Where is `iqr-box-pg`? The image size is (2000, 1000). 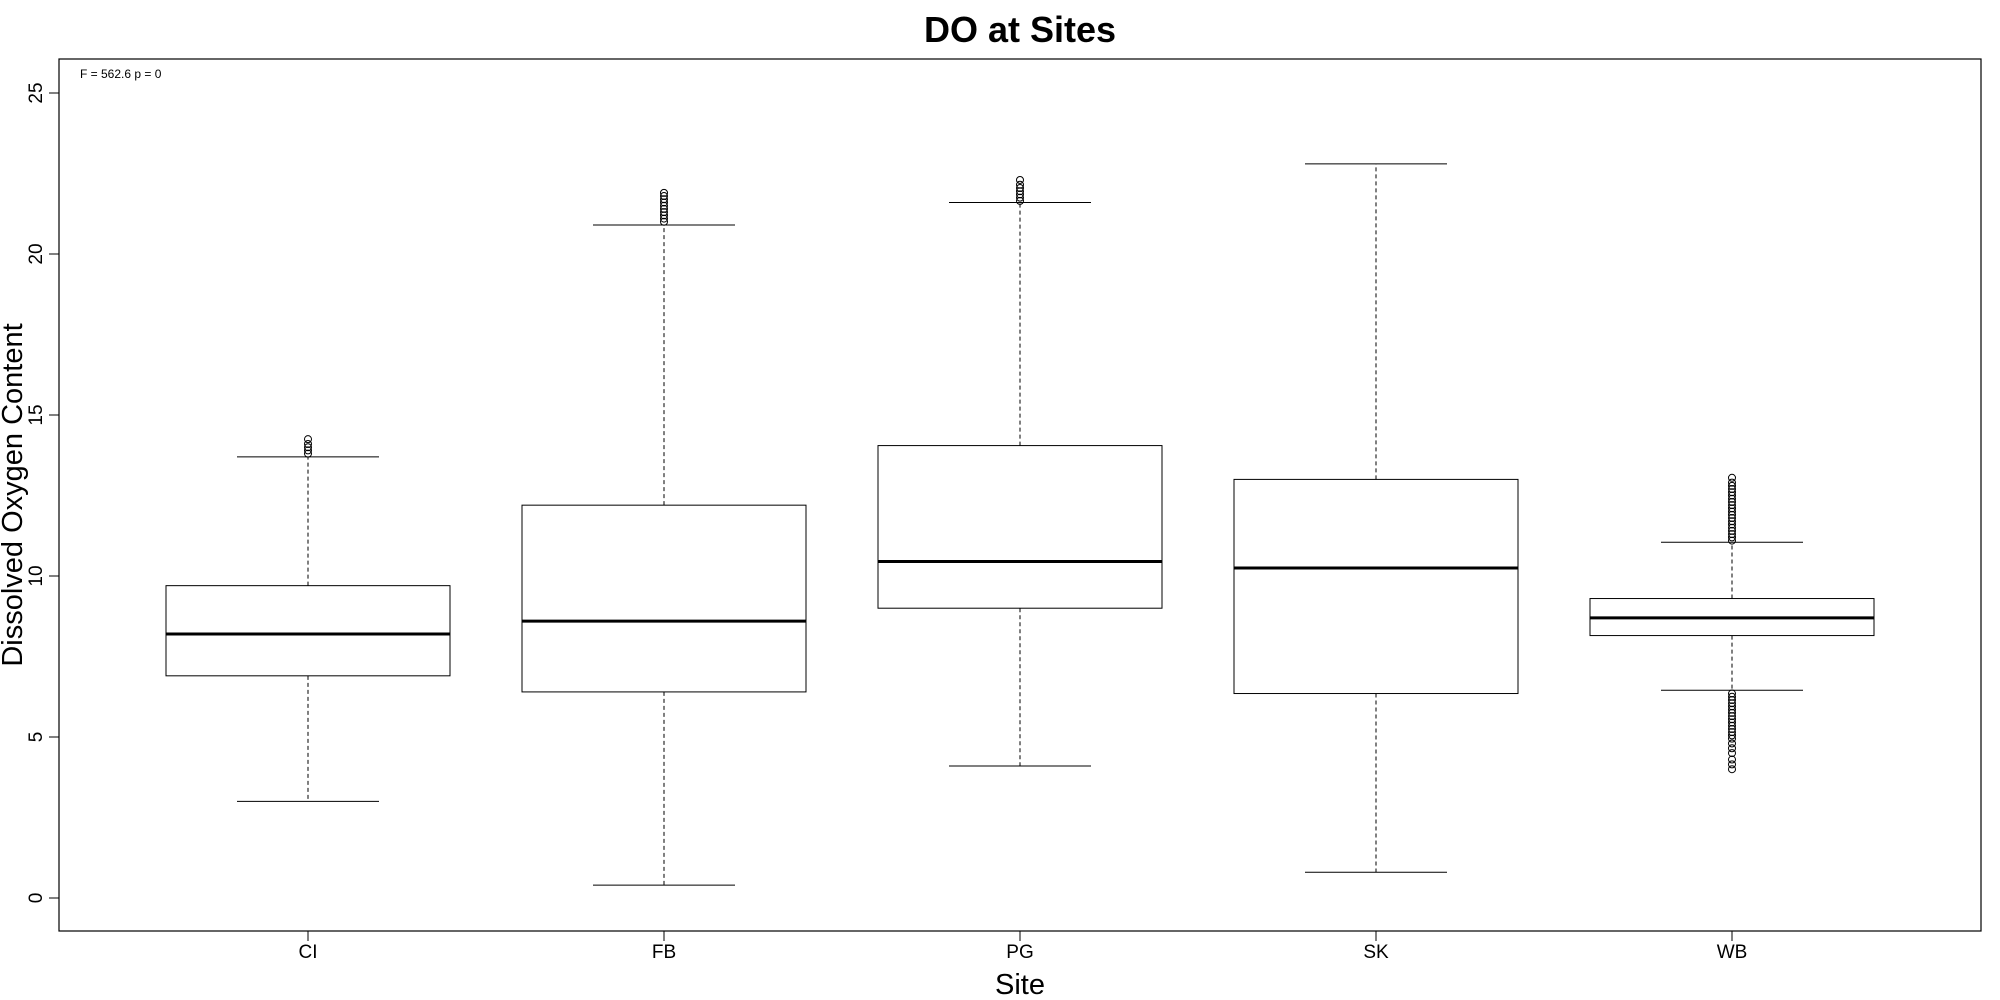
iqr-box-pg is located at coordinates (1020, 527).